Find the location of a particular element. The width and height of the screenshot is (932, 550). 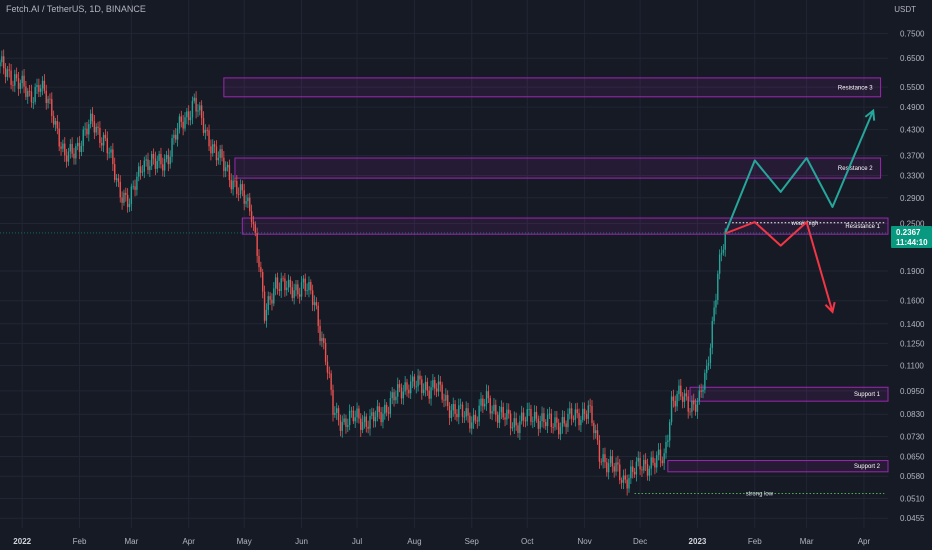

y-tick-label: 0.3700 is located at coordinates (912, 156).